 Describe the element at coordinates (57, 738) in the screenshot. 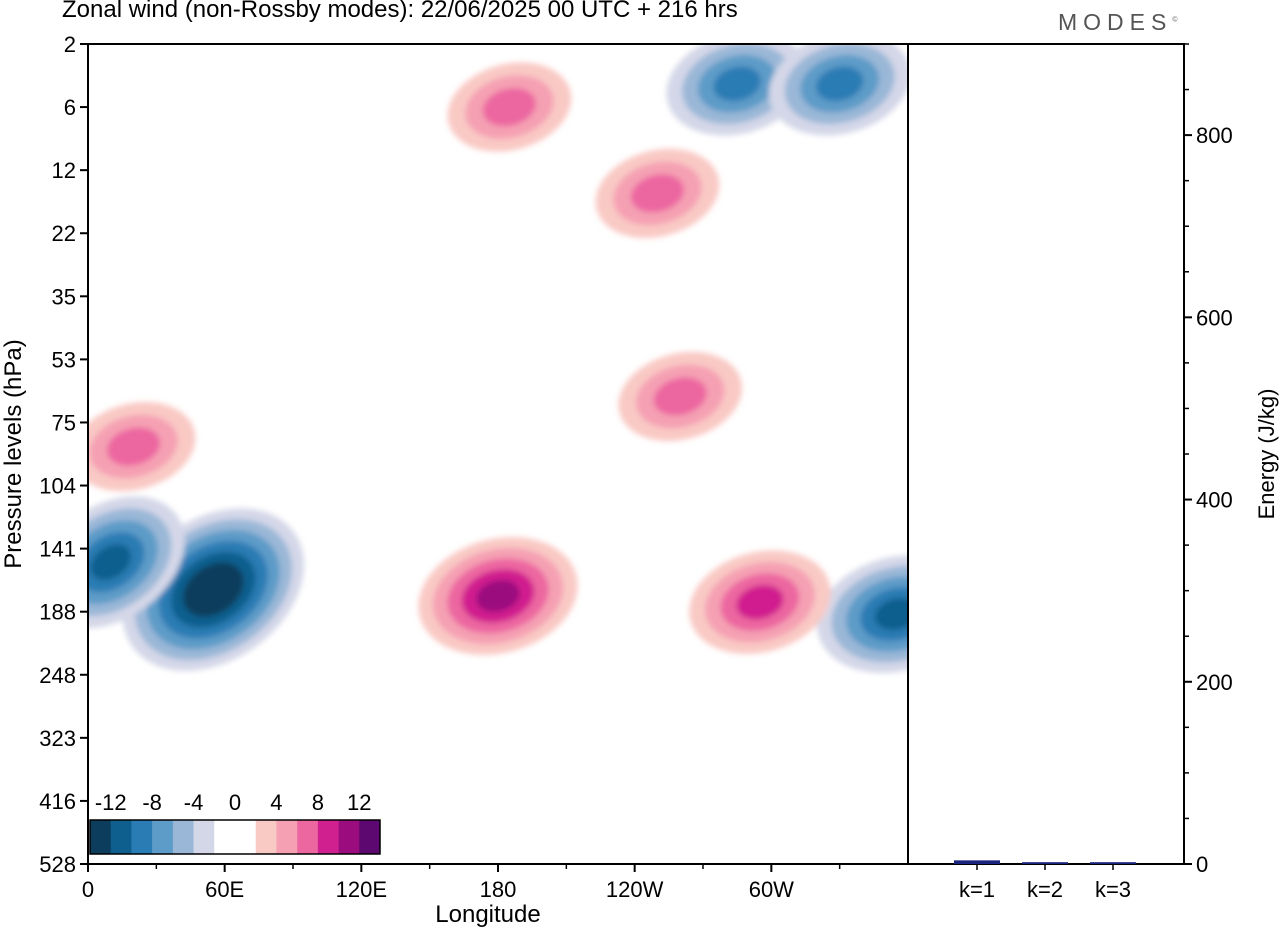

I see `y-tick-label: 323` at that location.